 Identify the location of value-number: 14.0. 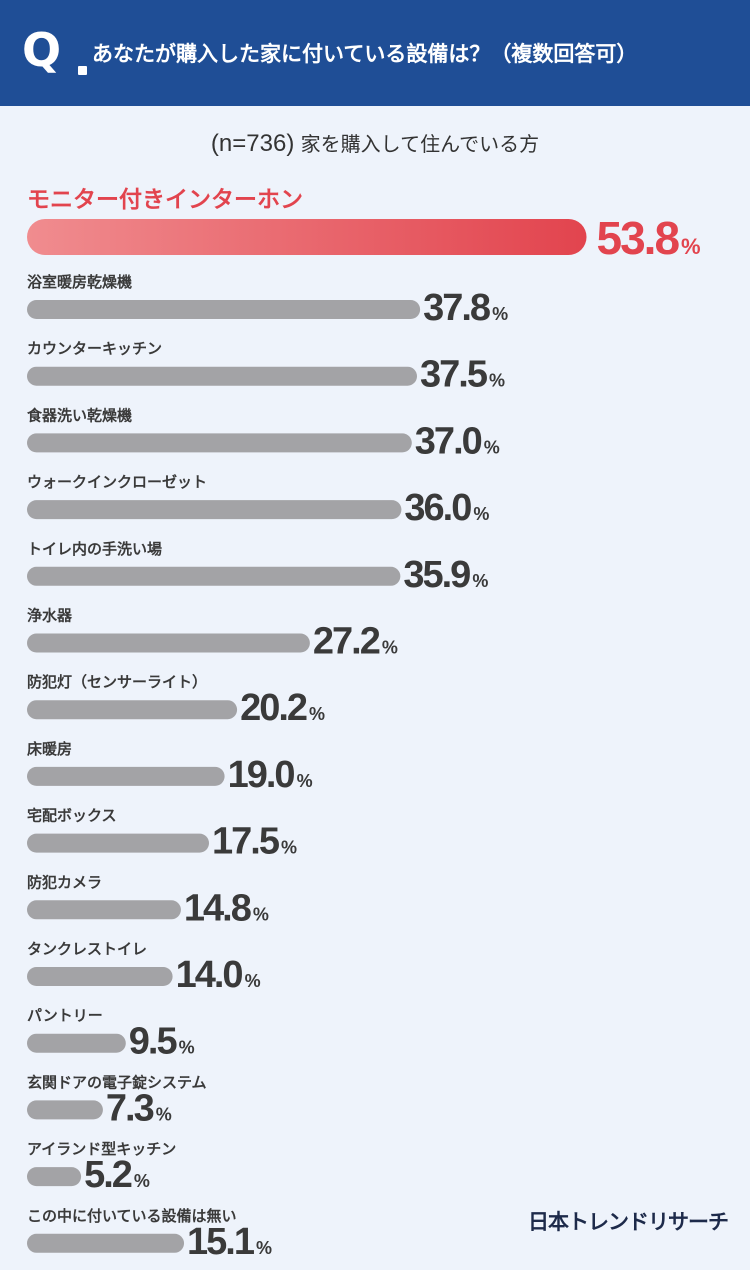
(209, 975).